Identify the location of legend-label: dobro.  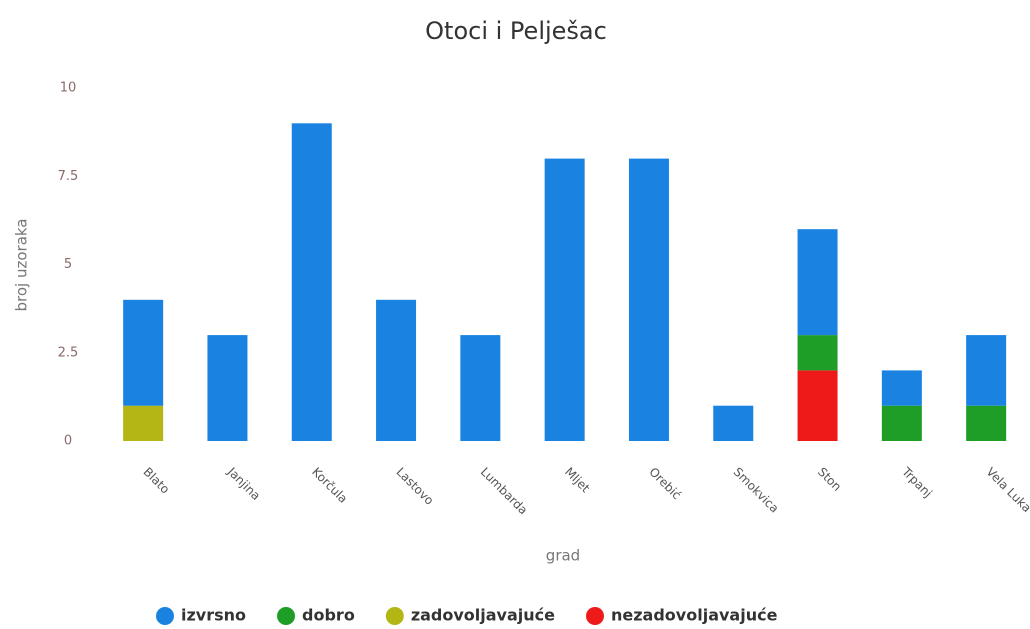
(328, 615).